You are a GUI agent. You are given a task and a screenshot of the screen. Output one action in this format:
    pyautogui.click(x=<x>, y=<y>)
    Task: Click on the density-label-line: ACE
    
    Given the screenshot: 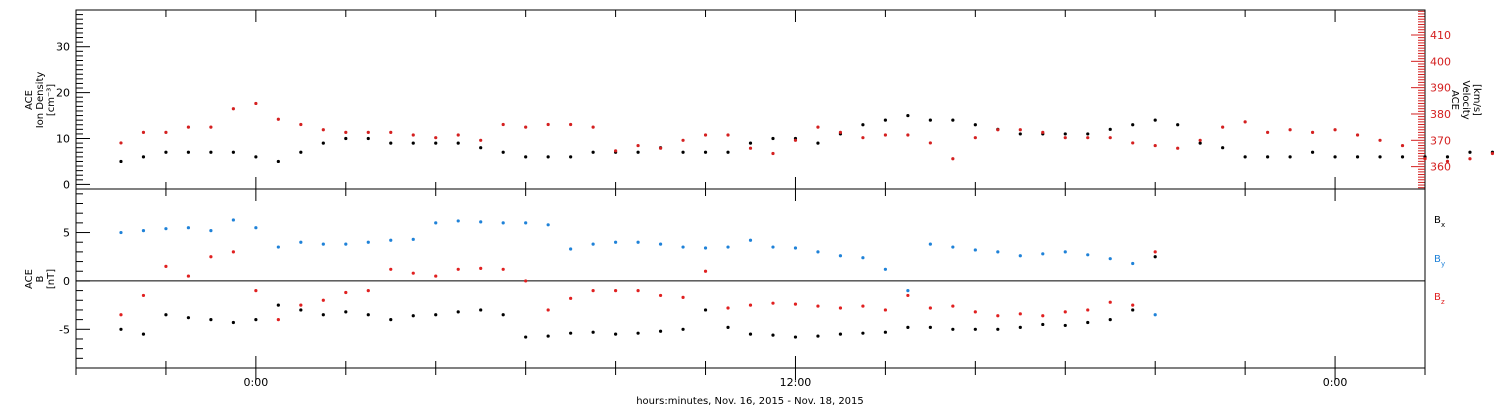 What is the action you would take?
    pyautogui.click(x=29, y=100)
    